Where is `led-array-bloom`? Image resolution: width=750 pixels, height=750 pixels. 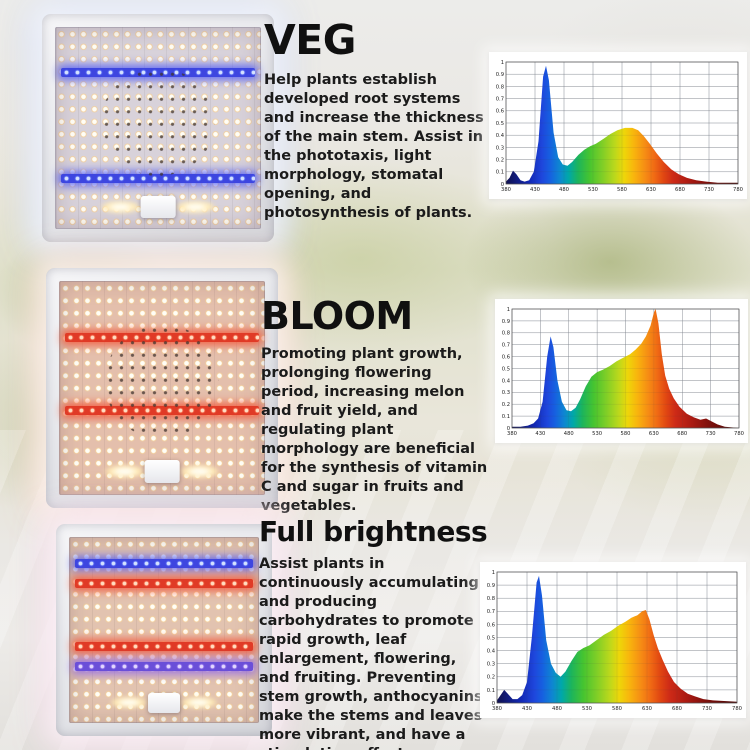
led-array-bloom is located at coordinates (162, 388).